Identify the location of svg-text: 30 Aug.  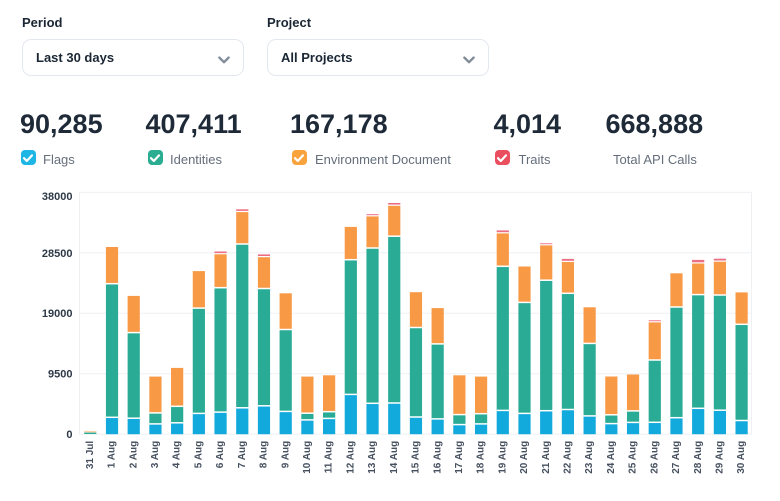
(741, 457).